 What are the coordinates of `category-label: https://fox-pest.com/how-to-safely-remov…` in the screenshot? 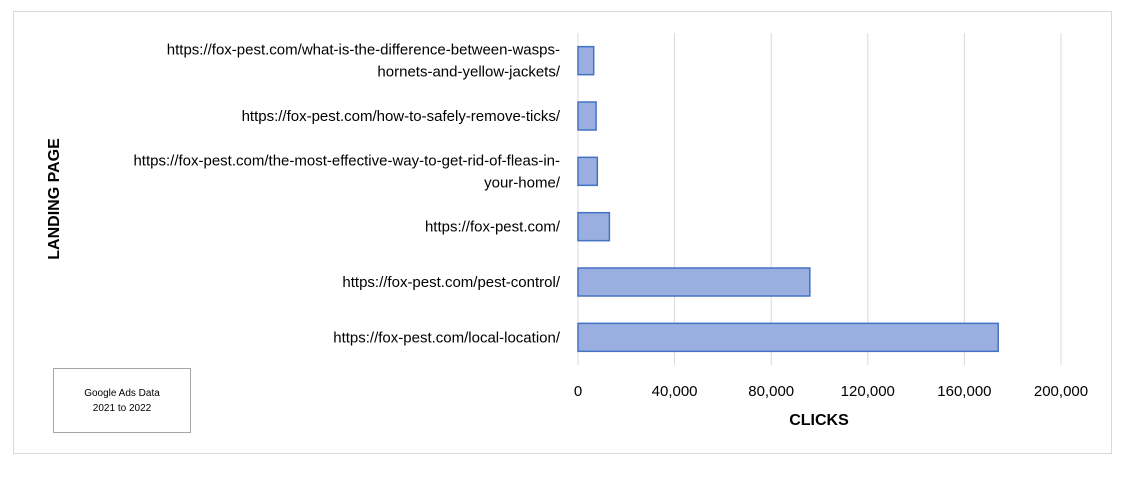 It's located at (401, 116).